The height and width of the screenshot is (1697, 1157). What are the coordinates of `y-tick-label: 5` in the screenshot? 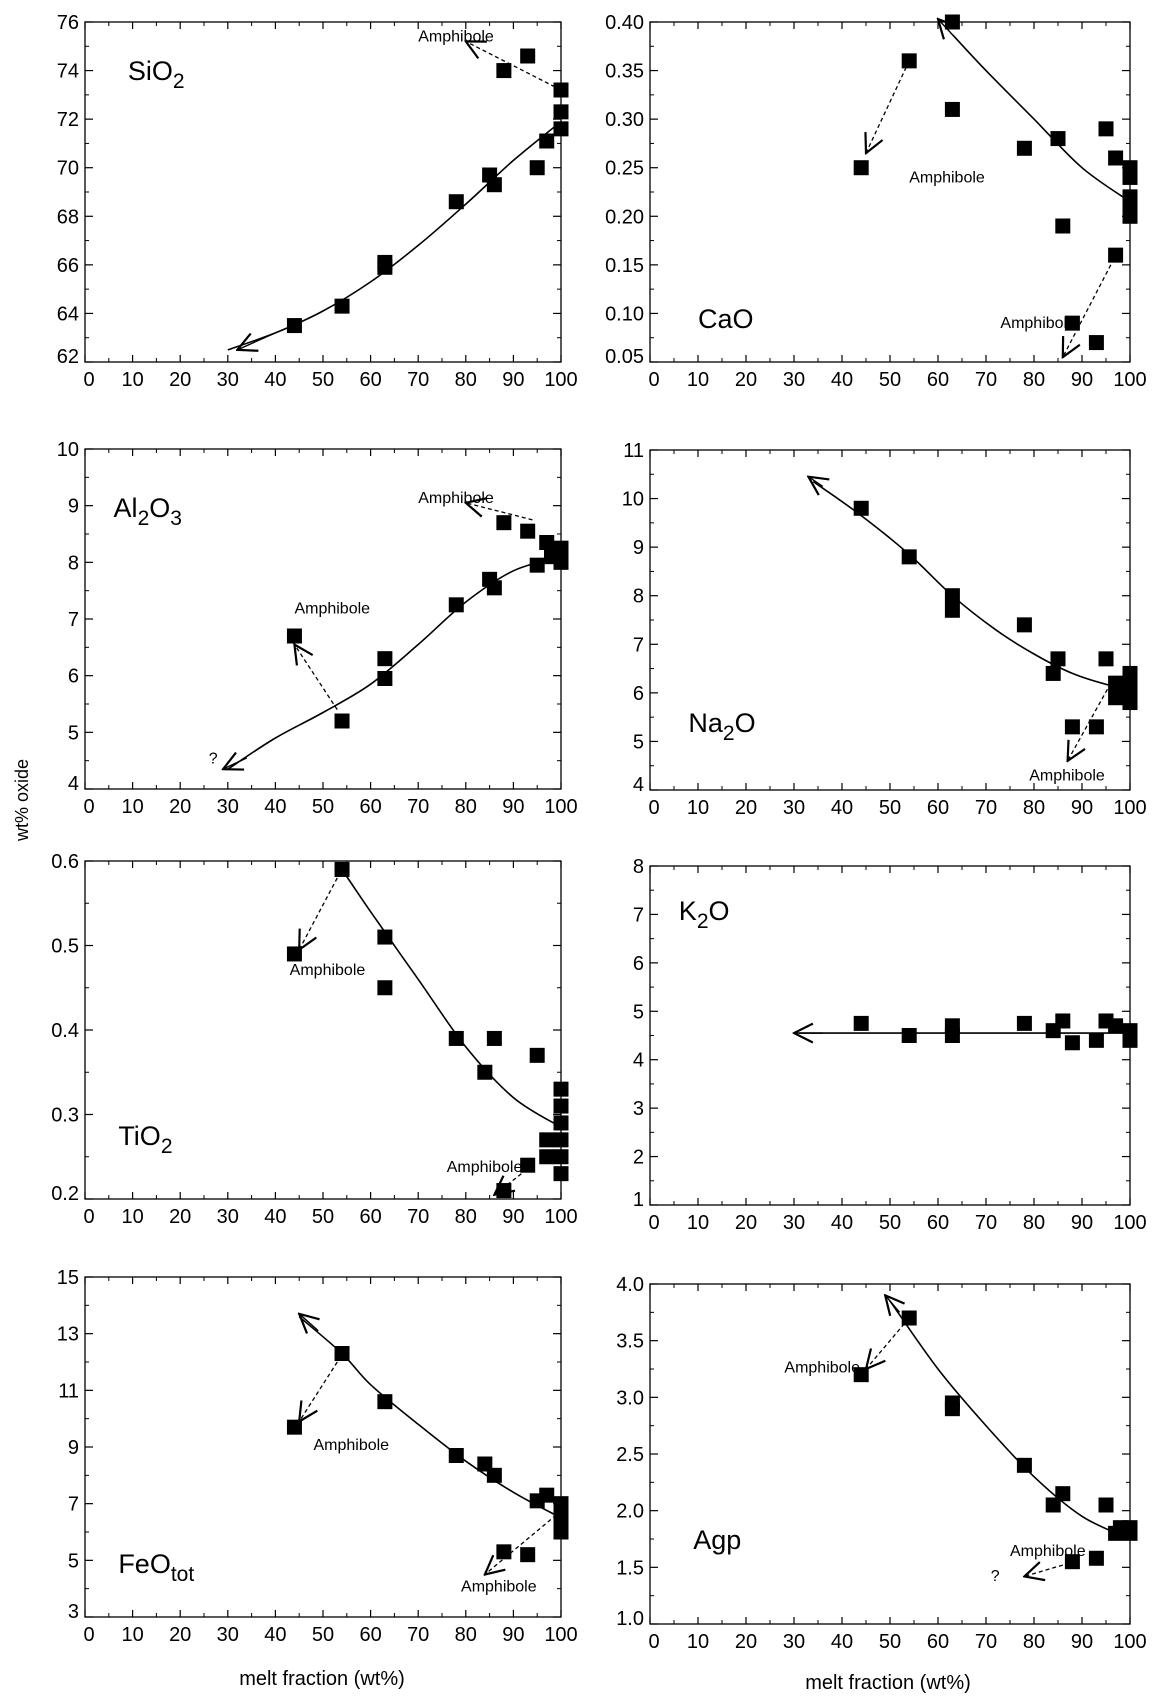 It's located at (73, 1561).